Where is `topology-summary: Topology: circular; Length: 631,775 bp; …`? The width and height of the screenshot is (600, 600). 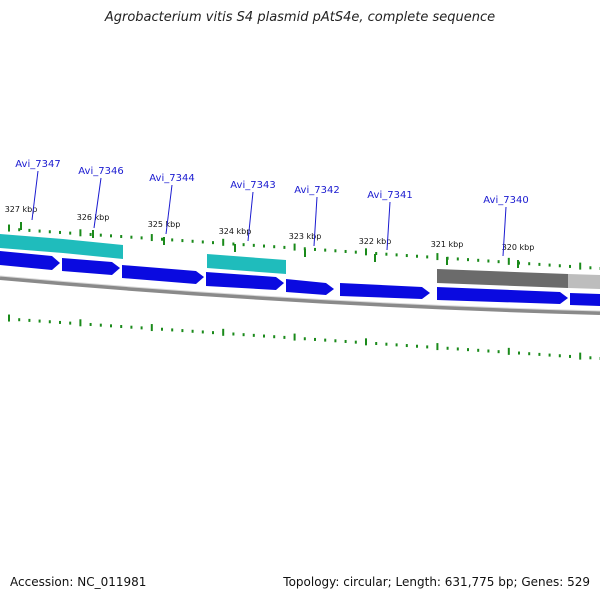
topology-summary: Topology: circular; Length: 631,775 bp; … is located at coordinates (436, 582).